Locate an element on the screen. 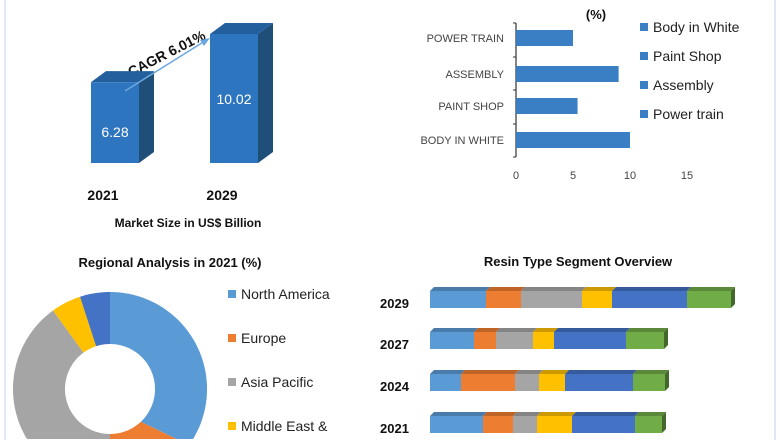 The image size is (780, 440). donut-title: Regional Analysis in 2021 (%) is located at coordinates (169, 262).